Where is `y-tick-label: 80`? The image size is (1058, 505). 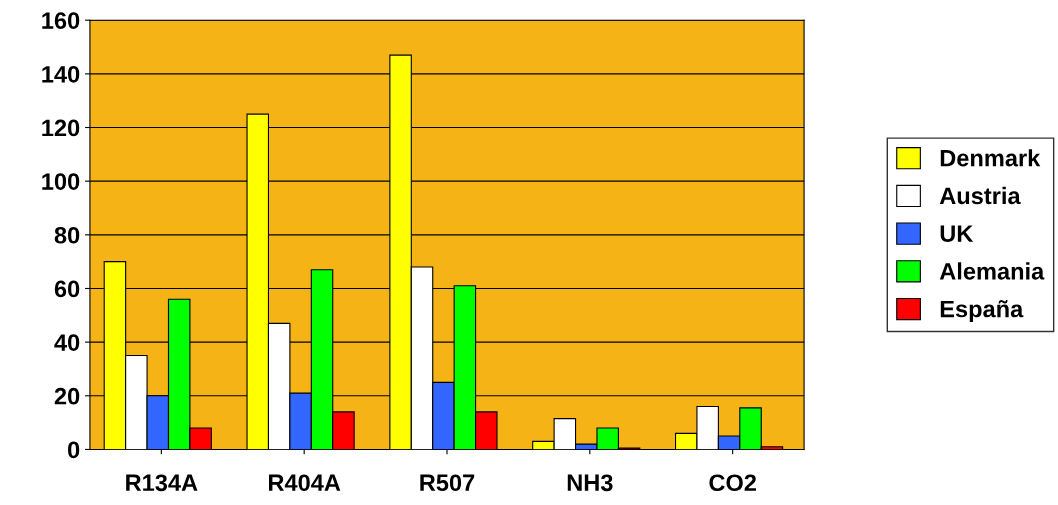
y-tick-label: 80 is located at coordinates (67, 235).